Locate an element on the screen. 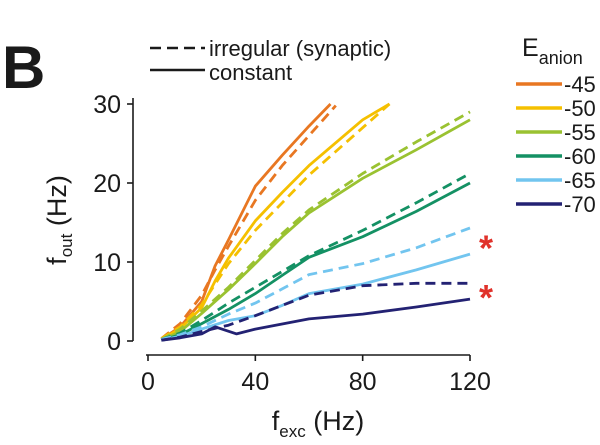 The image size is (600, 445). x-tick-label: 0 is located at coordinates (148, 382).